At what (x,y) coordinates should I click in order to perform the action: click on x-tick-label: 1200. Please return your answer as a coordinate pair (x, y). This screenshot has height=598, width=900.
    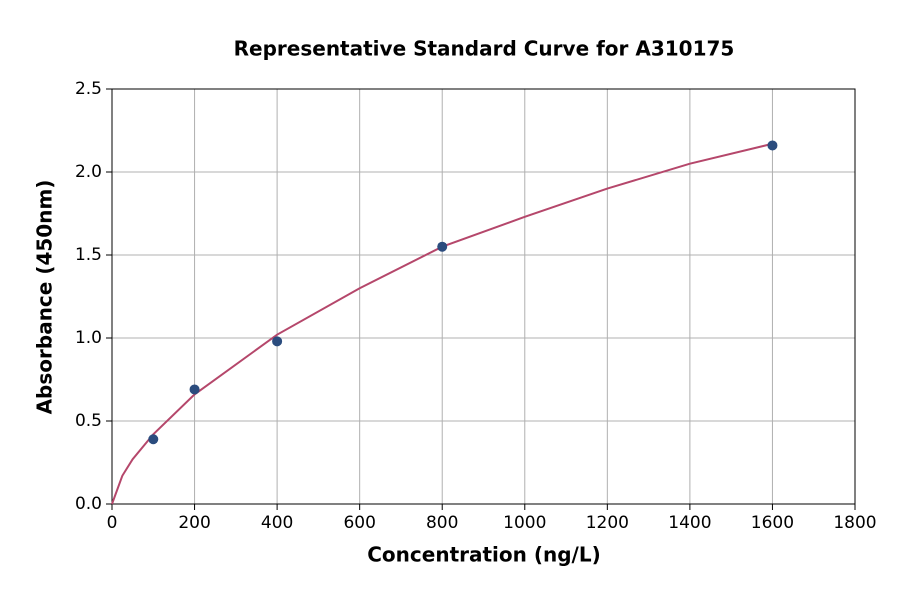
    Looking at the image, I should click on (607, 523).